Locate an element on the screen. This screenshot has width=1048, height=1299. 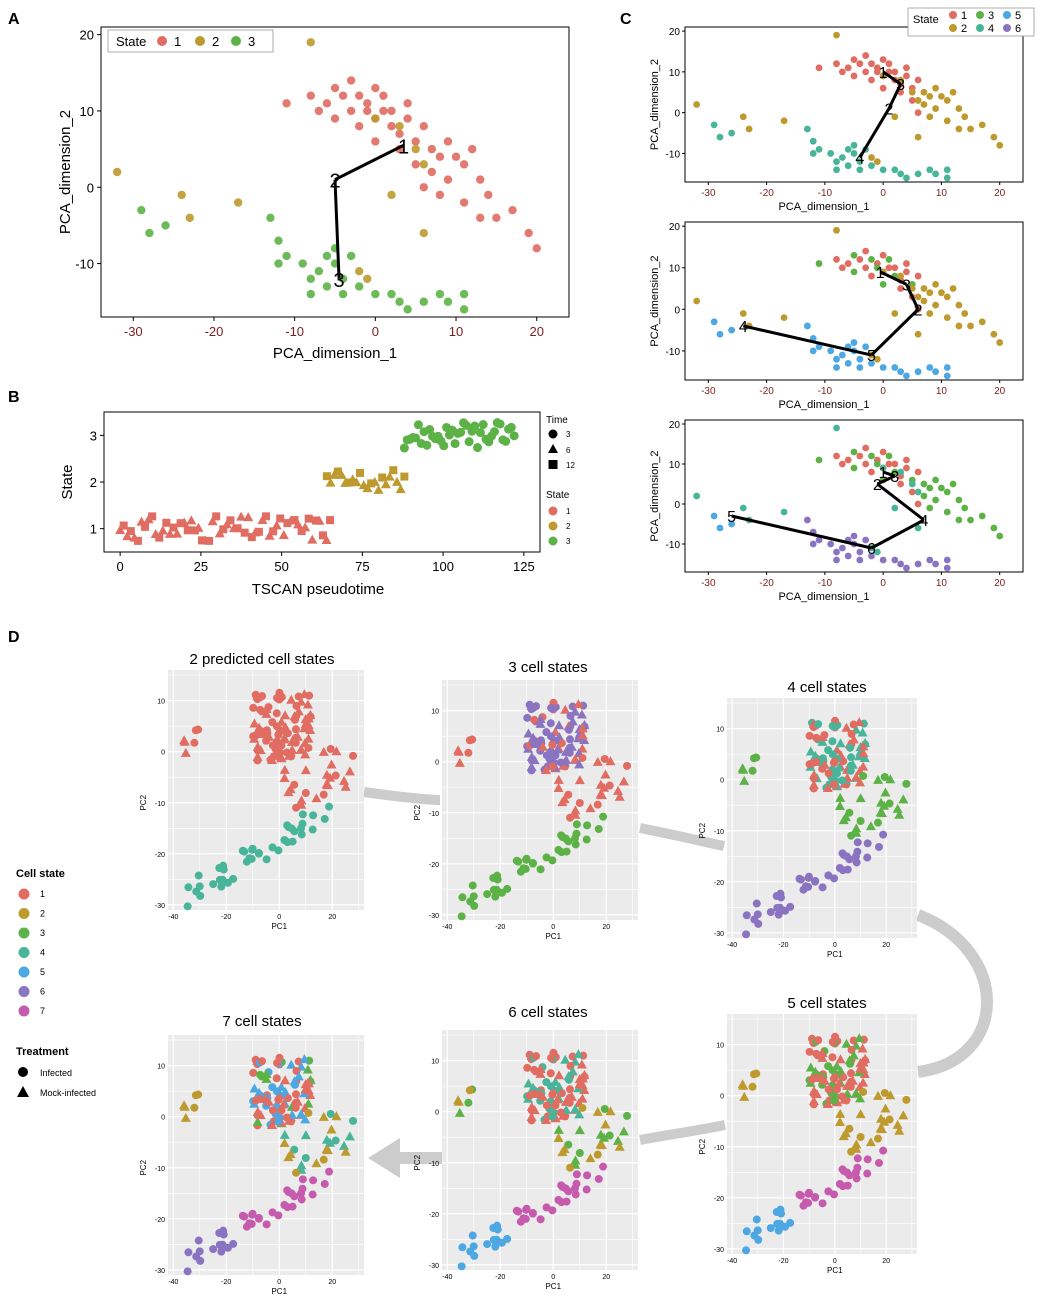
panel-d-7-ytick-2: -10 is located at coordinates (160, 1169).